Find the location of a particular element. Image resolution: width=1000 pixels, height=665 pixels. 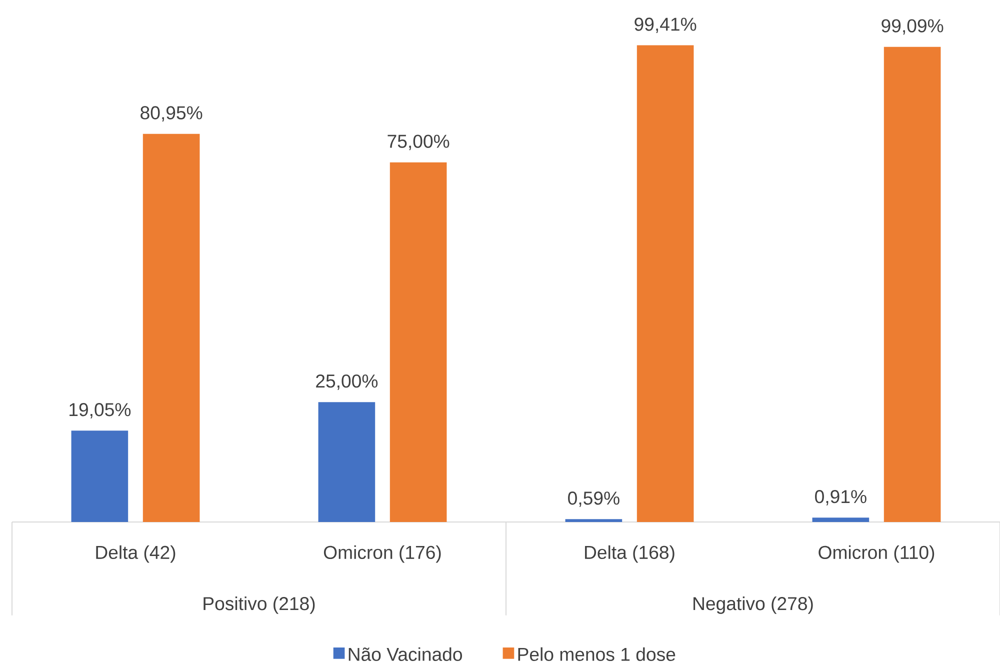

text: Positivo (218) is located at coordinates (259, 605).